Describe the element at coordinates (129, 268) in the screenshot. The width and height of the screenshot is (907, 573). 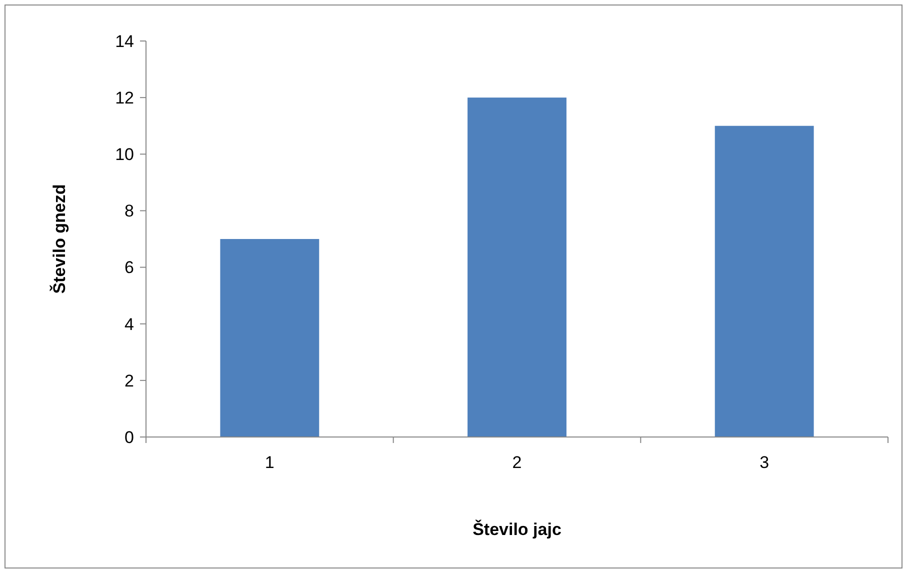
I see `y-tick-label: 6` at that location.